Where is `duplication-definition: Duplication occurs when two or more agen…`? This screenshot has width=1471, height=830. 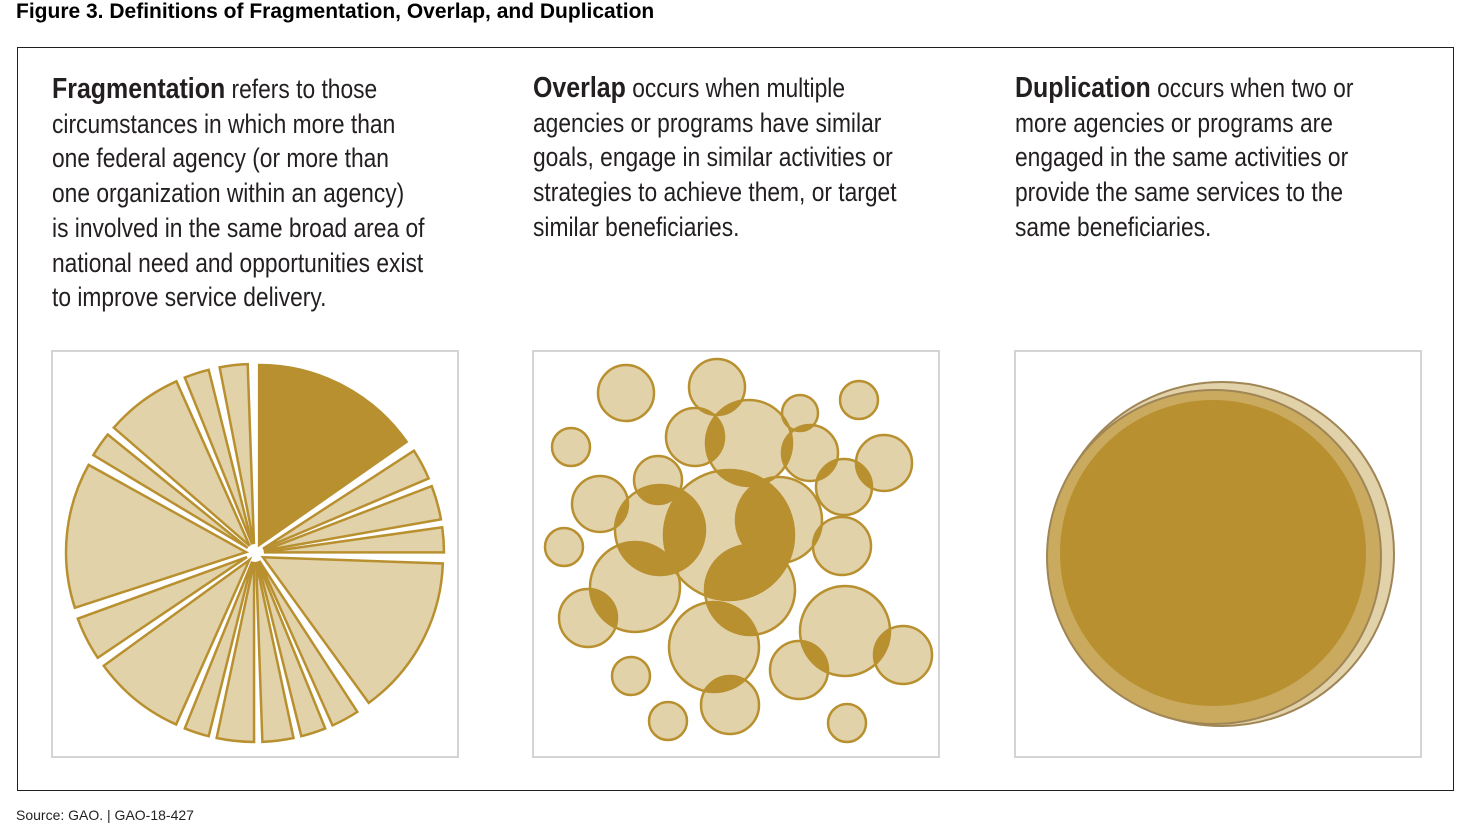
duplication-definition: Duplication occurs when two or more agen… is located at coordinates (1217, 158).